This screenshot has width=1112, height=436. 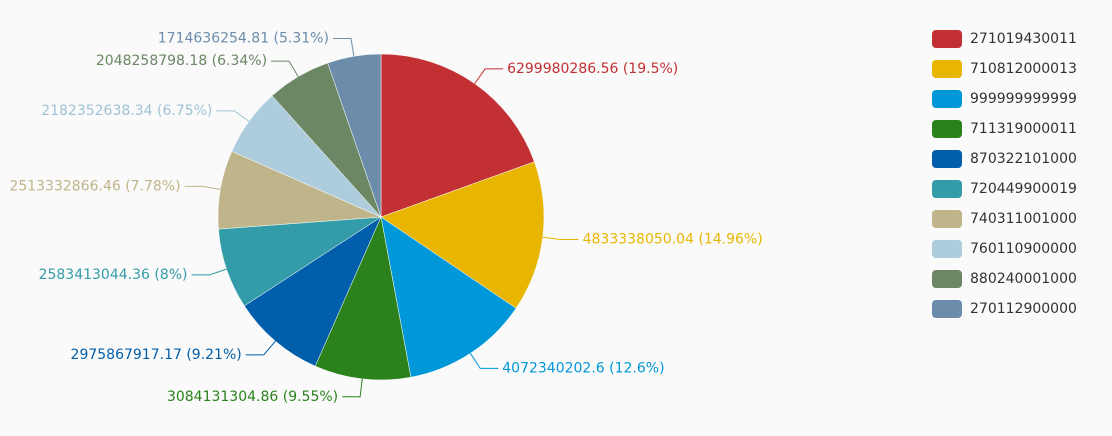 I want to click on legend-label: 870322101000, so click(x=1023, y=159).